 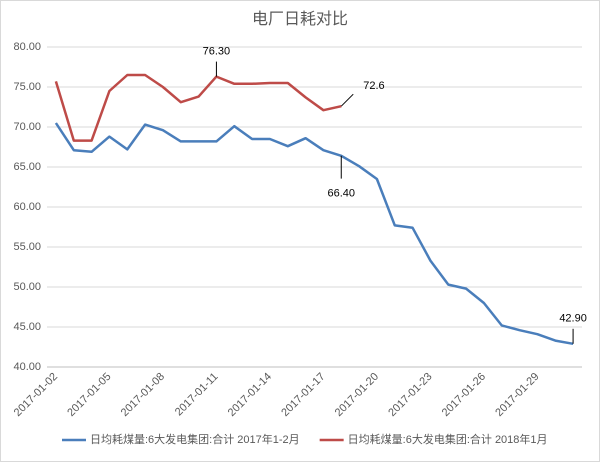 I want to click on y-tick-label: 60.00, so click(x=27, y=207).